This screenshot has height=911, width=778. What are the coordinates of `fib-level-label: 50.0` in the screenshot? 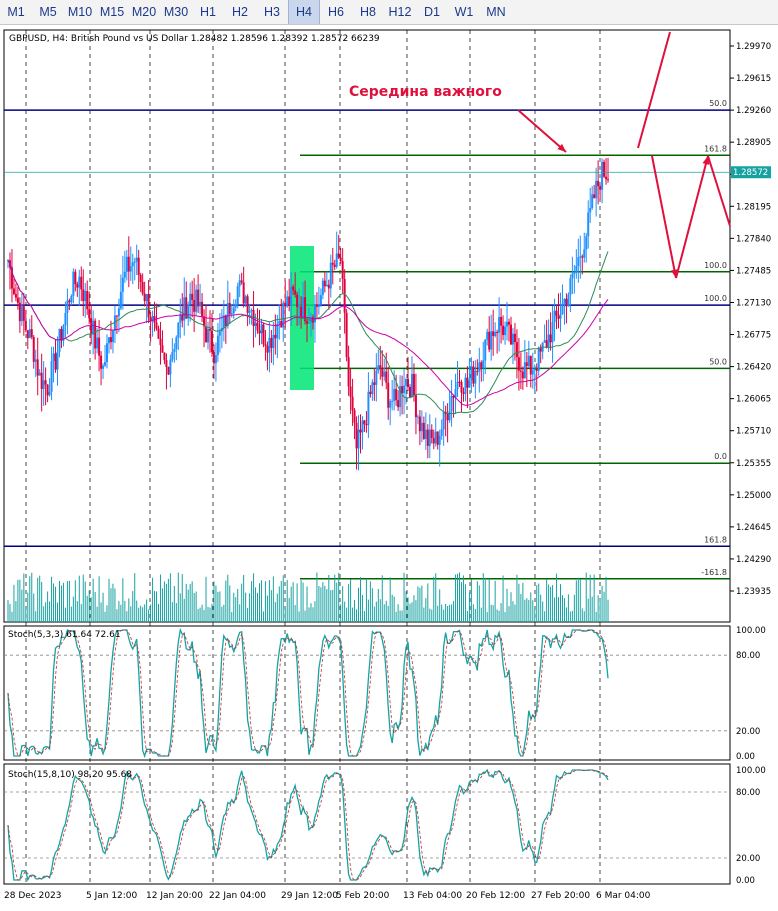 It's located at (718, 361).